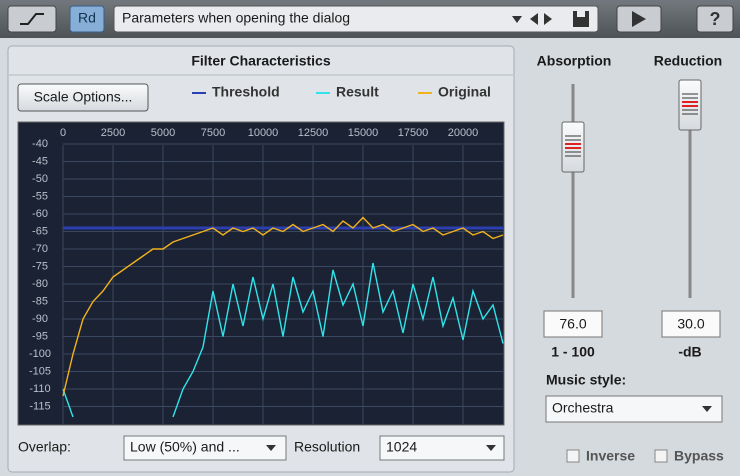  I want to click on y-tick-label: -70, so click(40, 249).